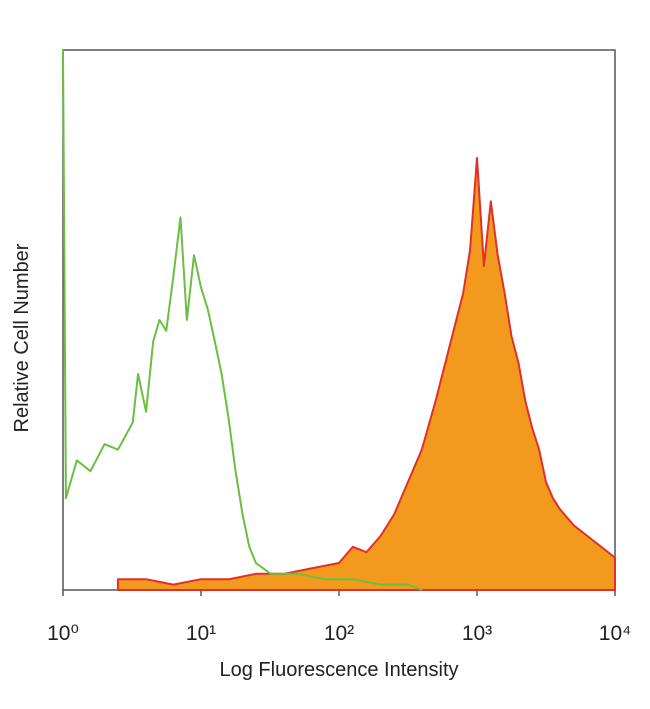  What do you see at coordinates (338, 670) in the screenshot?
I see `x-axis-title: Log Fluorescence Intensity` at bounding box center [338, 670].